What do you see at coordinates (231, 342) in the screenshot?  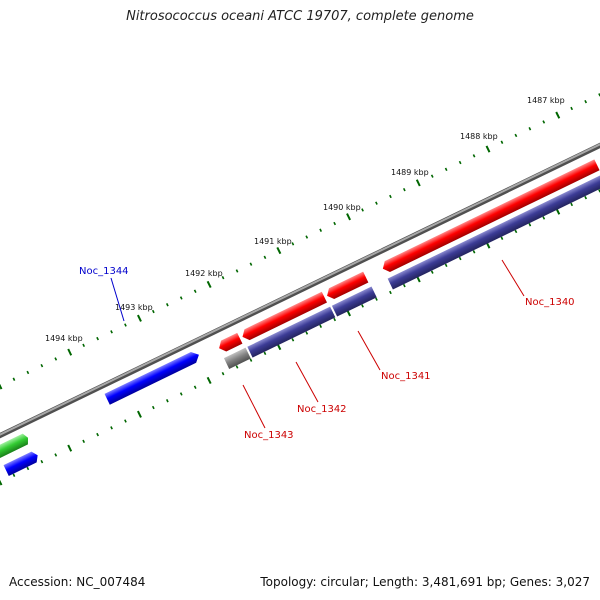 I see `gene-noc-1343-arrow` at bounding box center [231, 342].